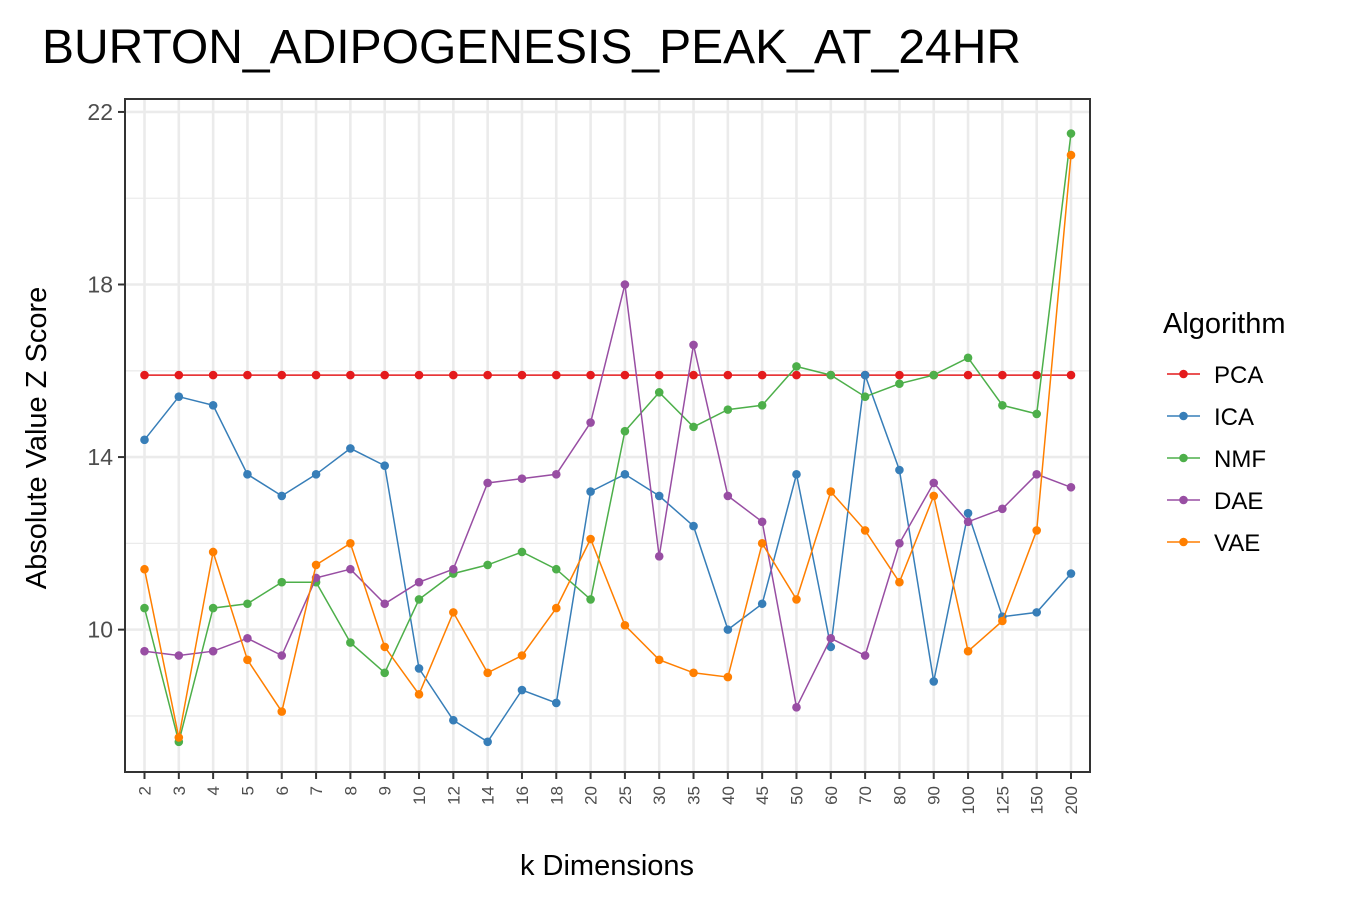 The height and width of the screenshot is (900, 1350). Describe the element at coordinates (419, 795) in the screenshot. I see `x-tick-label: 10` at that location.